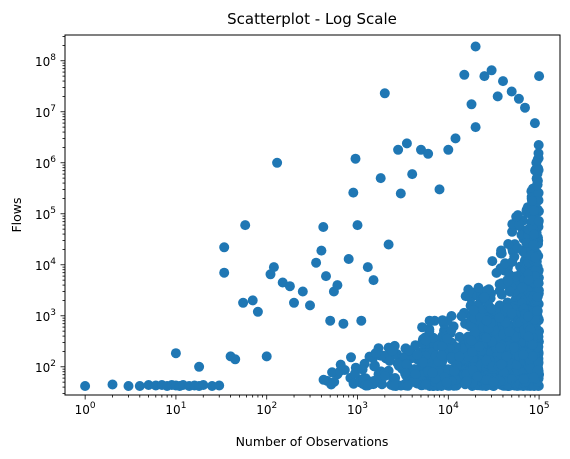 This screenshot has height=459, width=570. What do you see at coordinates (45, 265) in the screenshot?
I see `y-tick-label: 10⁴` at bounding box center [45, 265].